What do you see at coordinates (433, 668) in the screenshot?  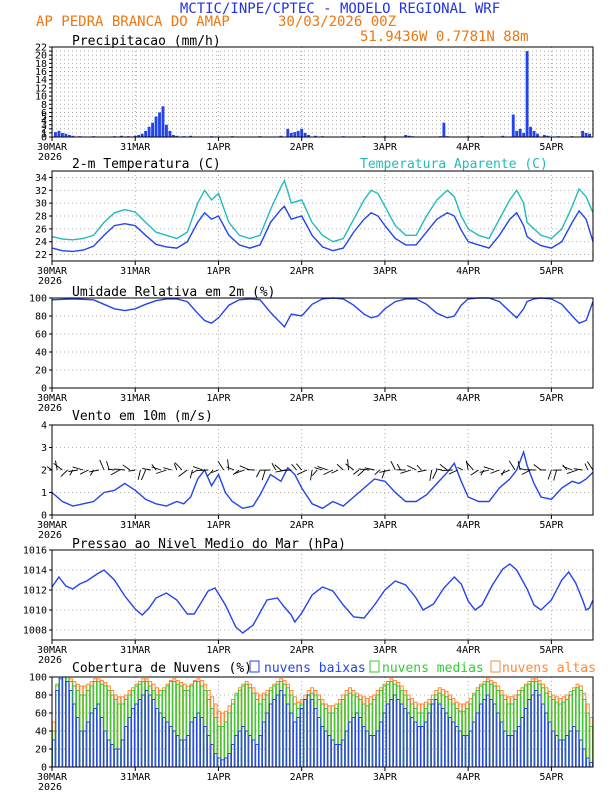 I see `legend-mid-label: nuvens medias` at bounding box center [433, 668].